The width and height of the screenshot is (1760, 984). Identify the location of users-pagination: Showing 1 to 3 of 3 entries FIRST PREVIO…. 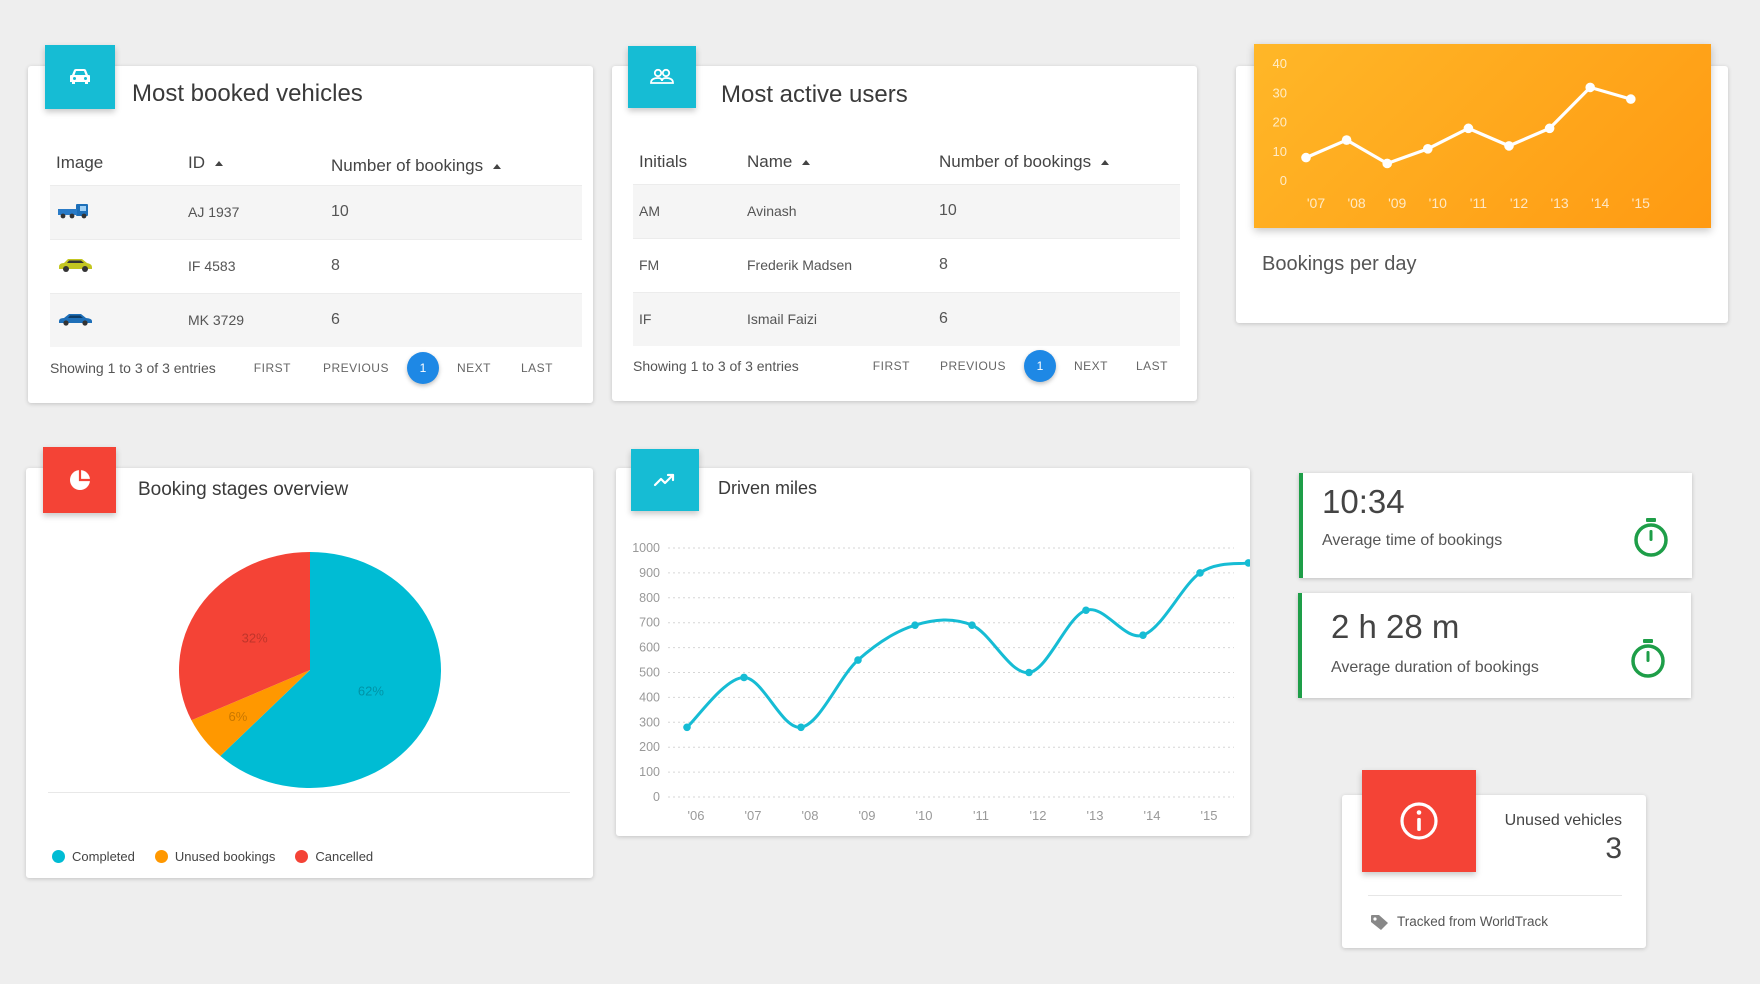
(908, 366).